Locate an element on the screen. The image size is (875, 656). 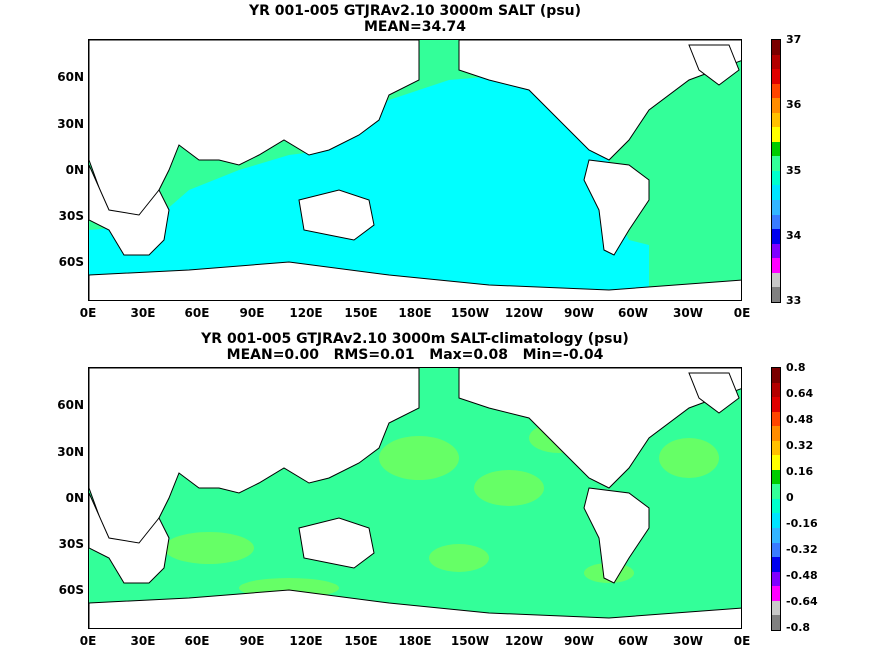
colorbar-label: 0.16 is located at coordinates (800, 471).